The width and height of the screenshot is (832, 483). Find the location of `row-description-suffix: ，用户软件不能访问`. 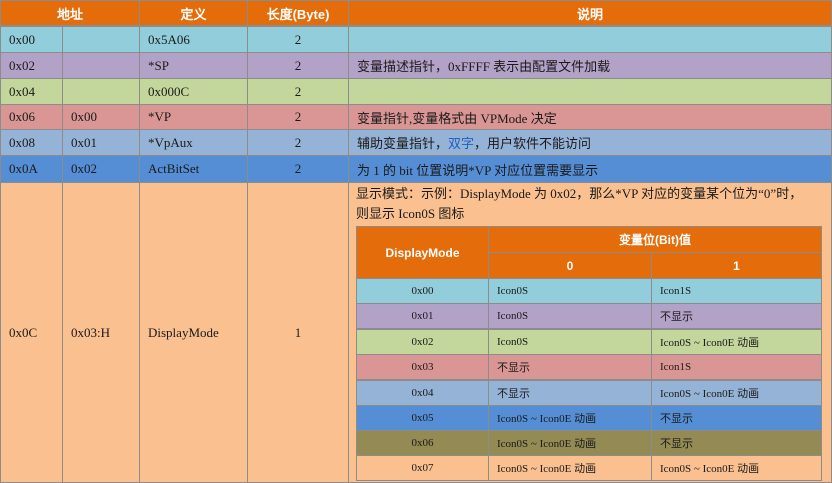

row-description-suffix: ，用户软件不能访问 is located at coordinates (533, 143).